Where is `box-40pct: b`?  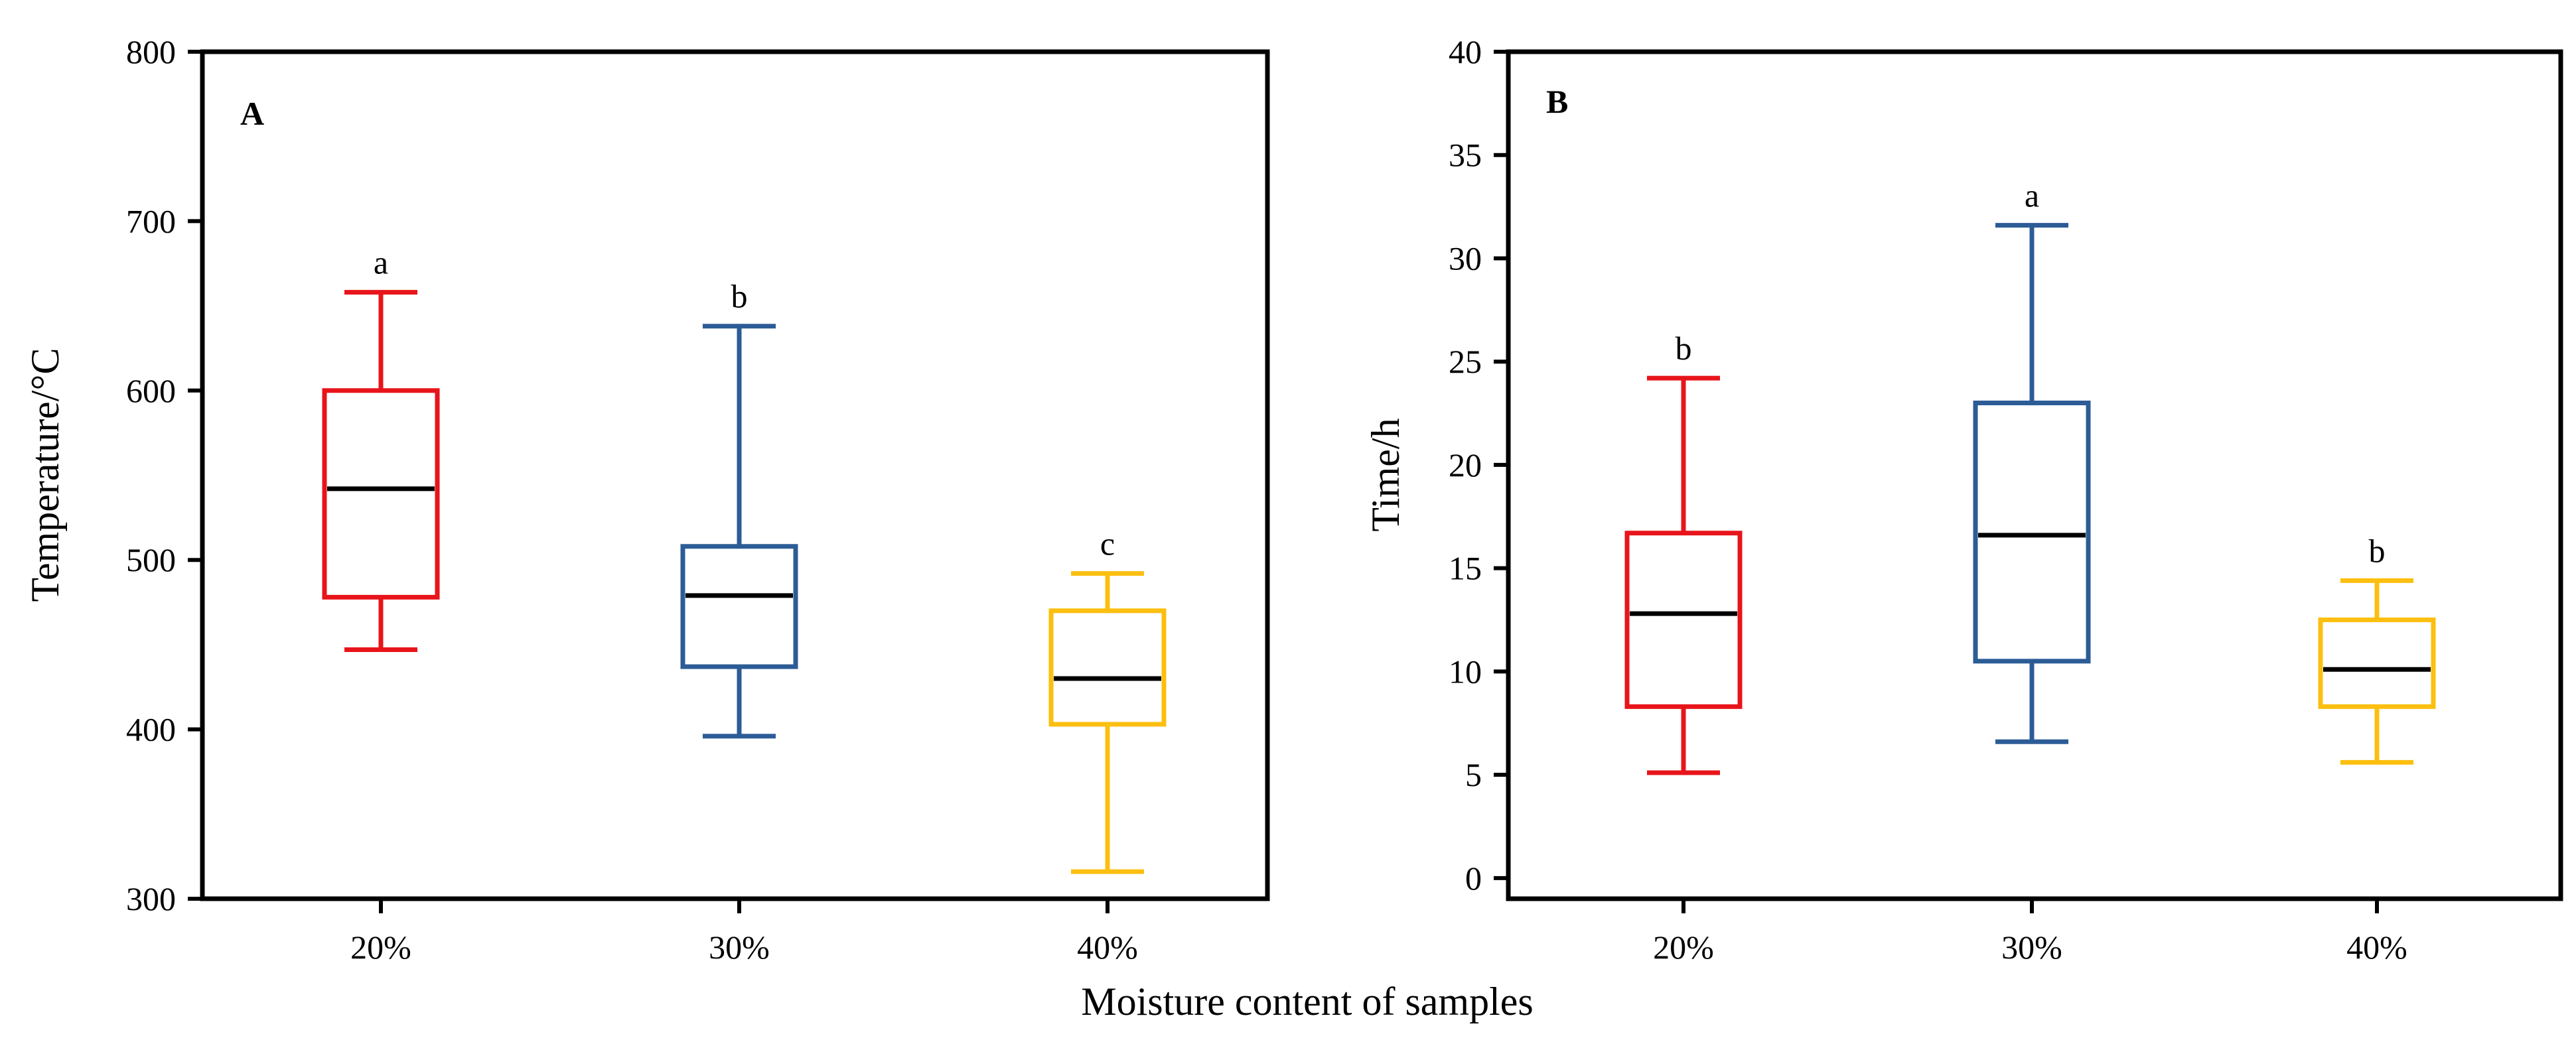
box-40pct: b is located at coordinates (2377, 648).